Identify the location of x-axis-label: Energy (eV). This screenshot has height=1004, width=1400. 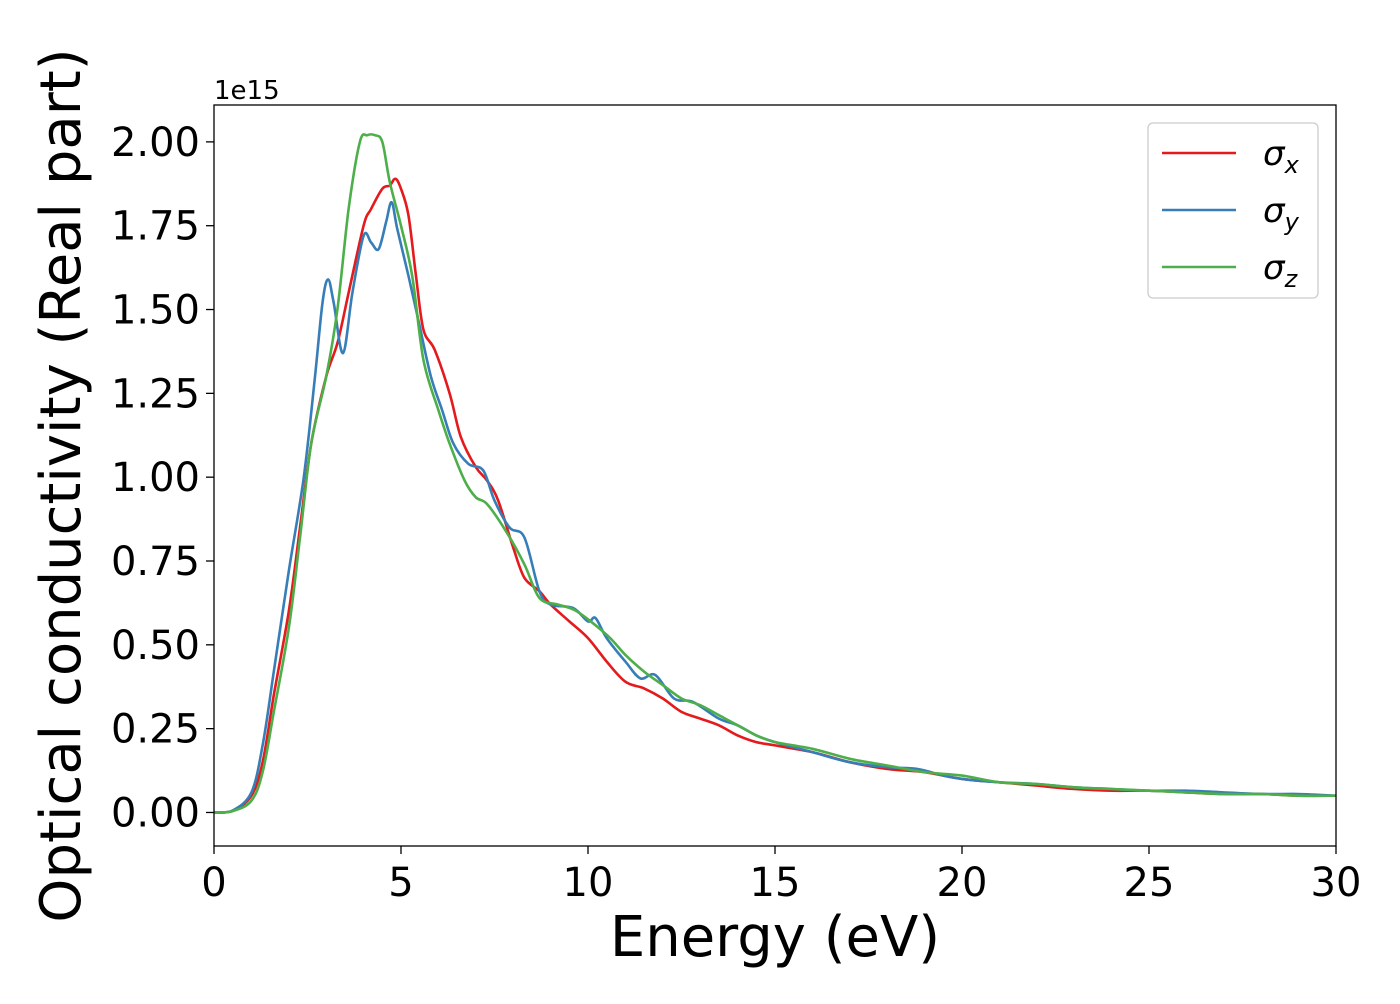
(775, 937).